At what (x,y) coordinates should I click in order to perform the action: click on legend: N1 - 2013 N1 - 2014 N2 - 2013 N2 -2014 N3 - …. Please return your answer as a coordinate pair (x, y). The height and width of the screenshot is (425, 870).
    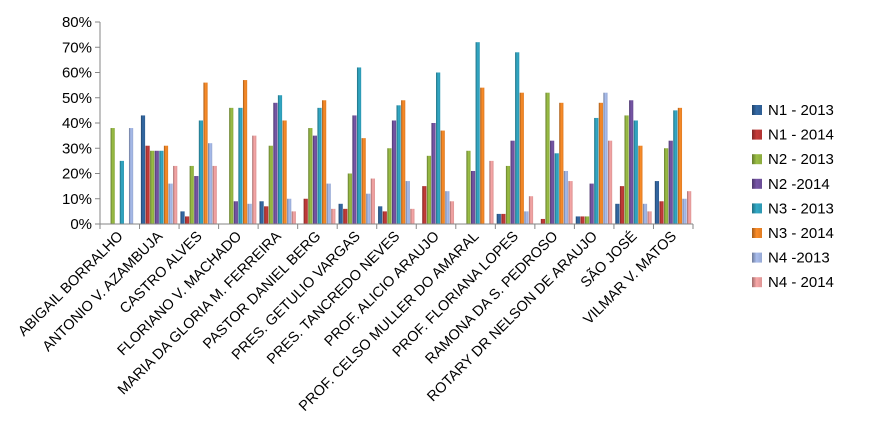
    Looking at the image, I should click on (793, 196).